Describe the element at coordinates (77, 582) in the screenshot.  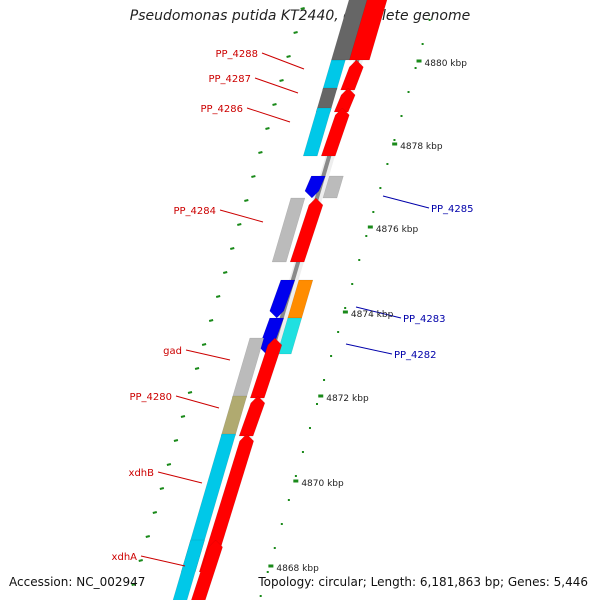
I see `accession-text: Accession: NC_002947` at that location.